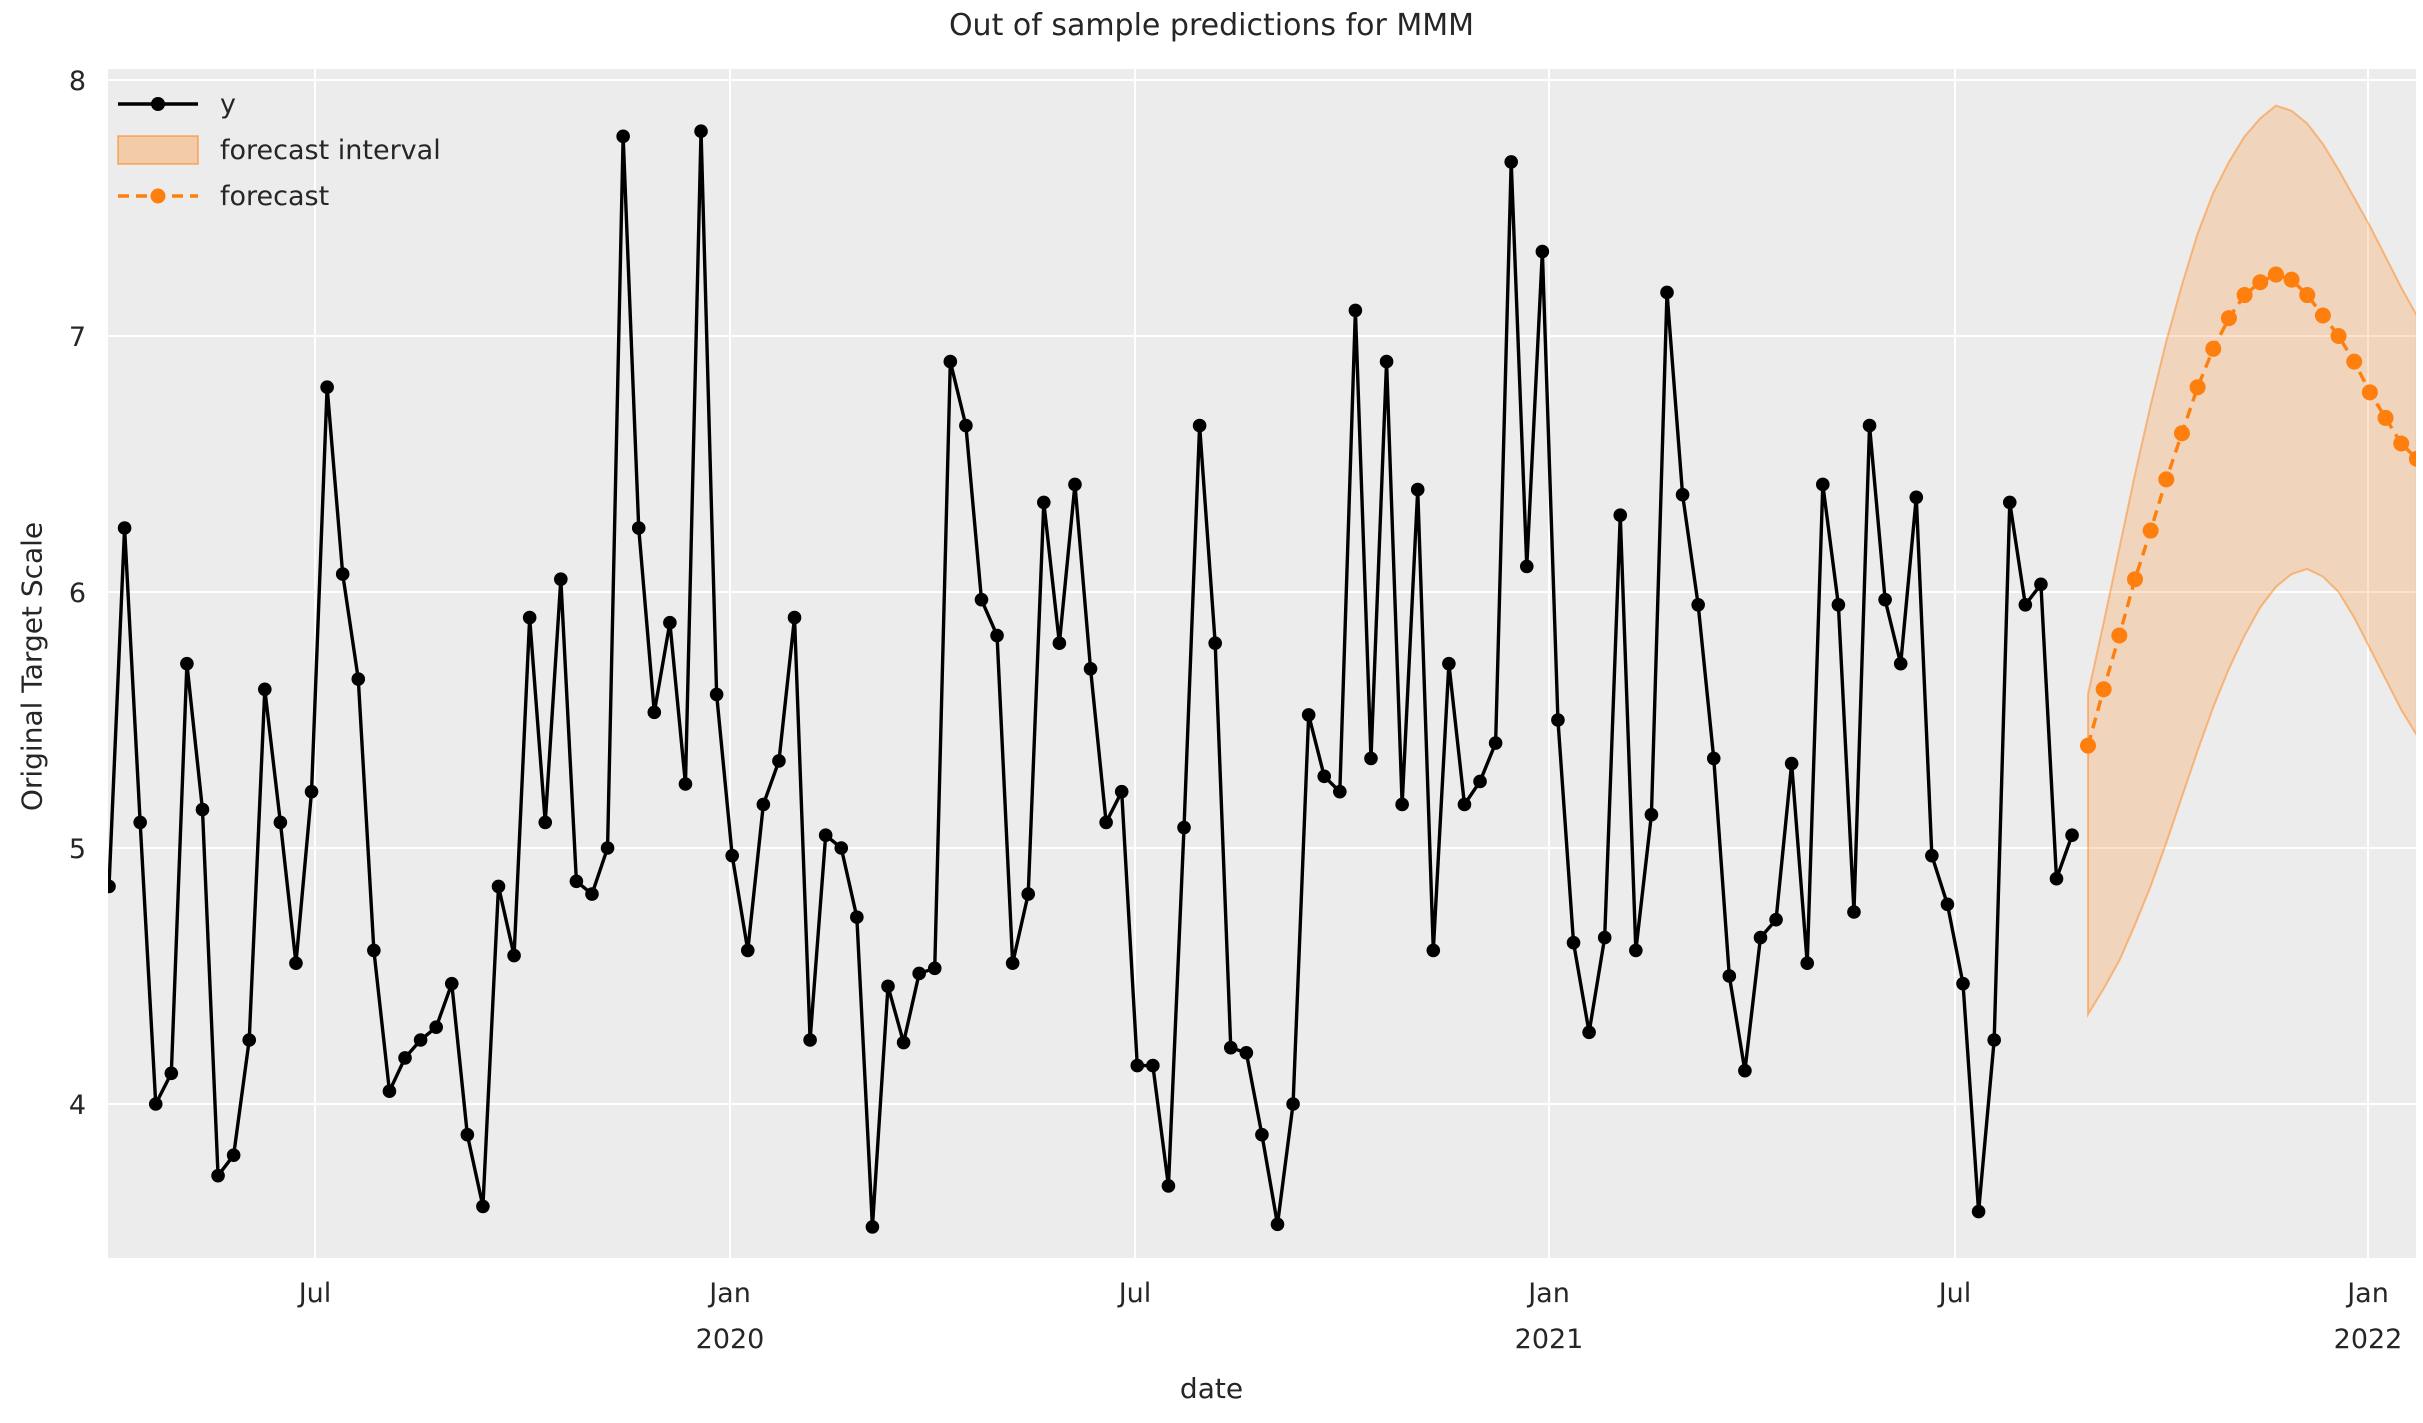 The height and width of the screenshot is (1423, 2423). I want to click on y-tick-label: 5, so click(77, 849).